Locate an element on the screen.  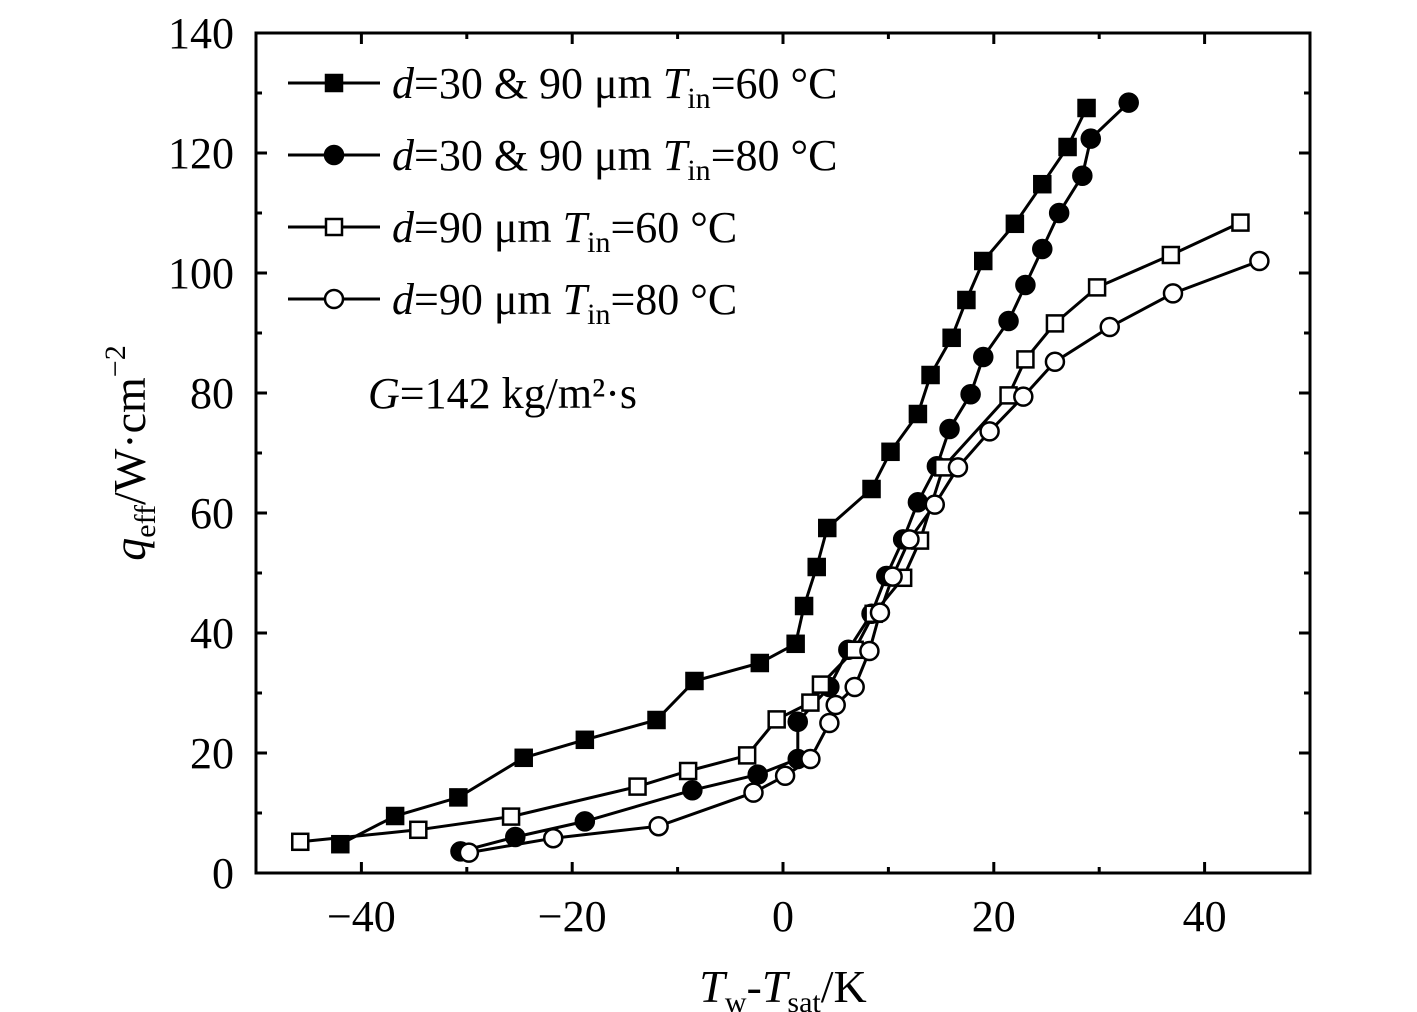
legend-label: d=90 μm Tin=80 °C is located at coordinates (564, 303).